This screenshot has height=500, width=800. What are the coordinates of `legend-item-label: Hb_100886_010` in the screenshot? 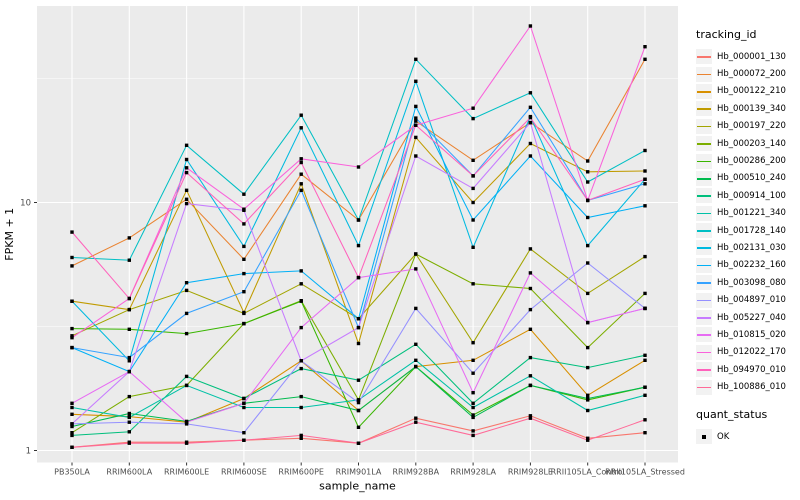 It's located at (751, 387).